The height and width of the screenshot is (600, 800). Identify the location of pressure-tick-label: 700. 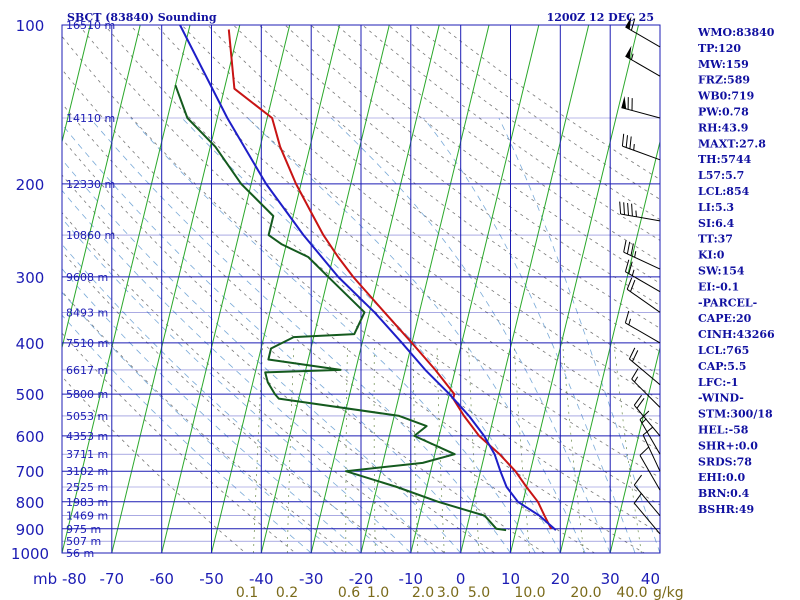
(30, 472).